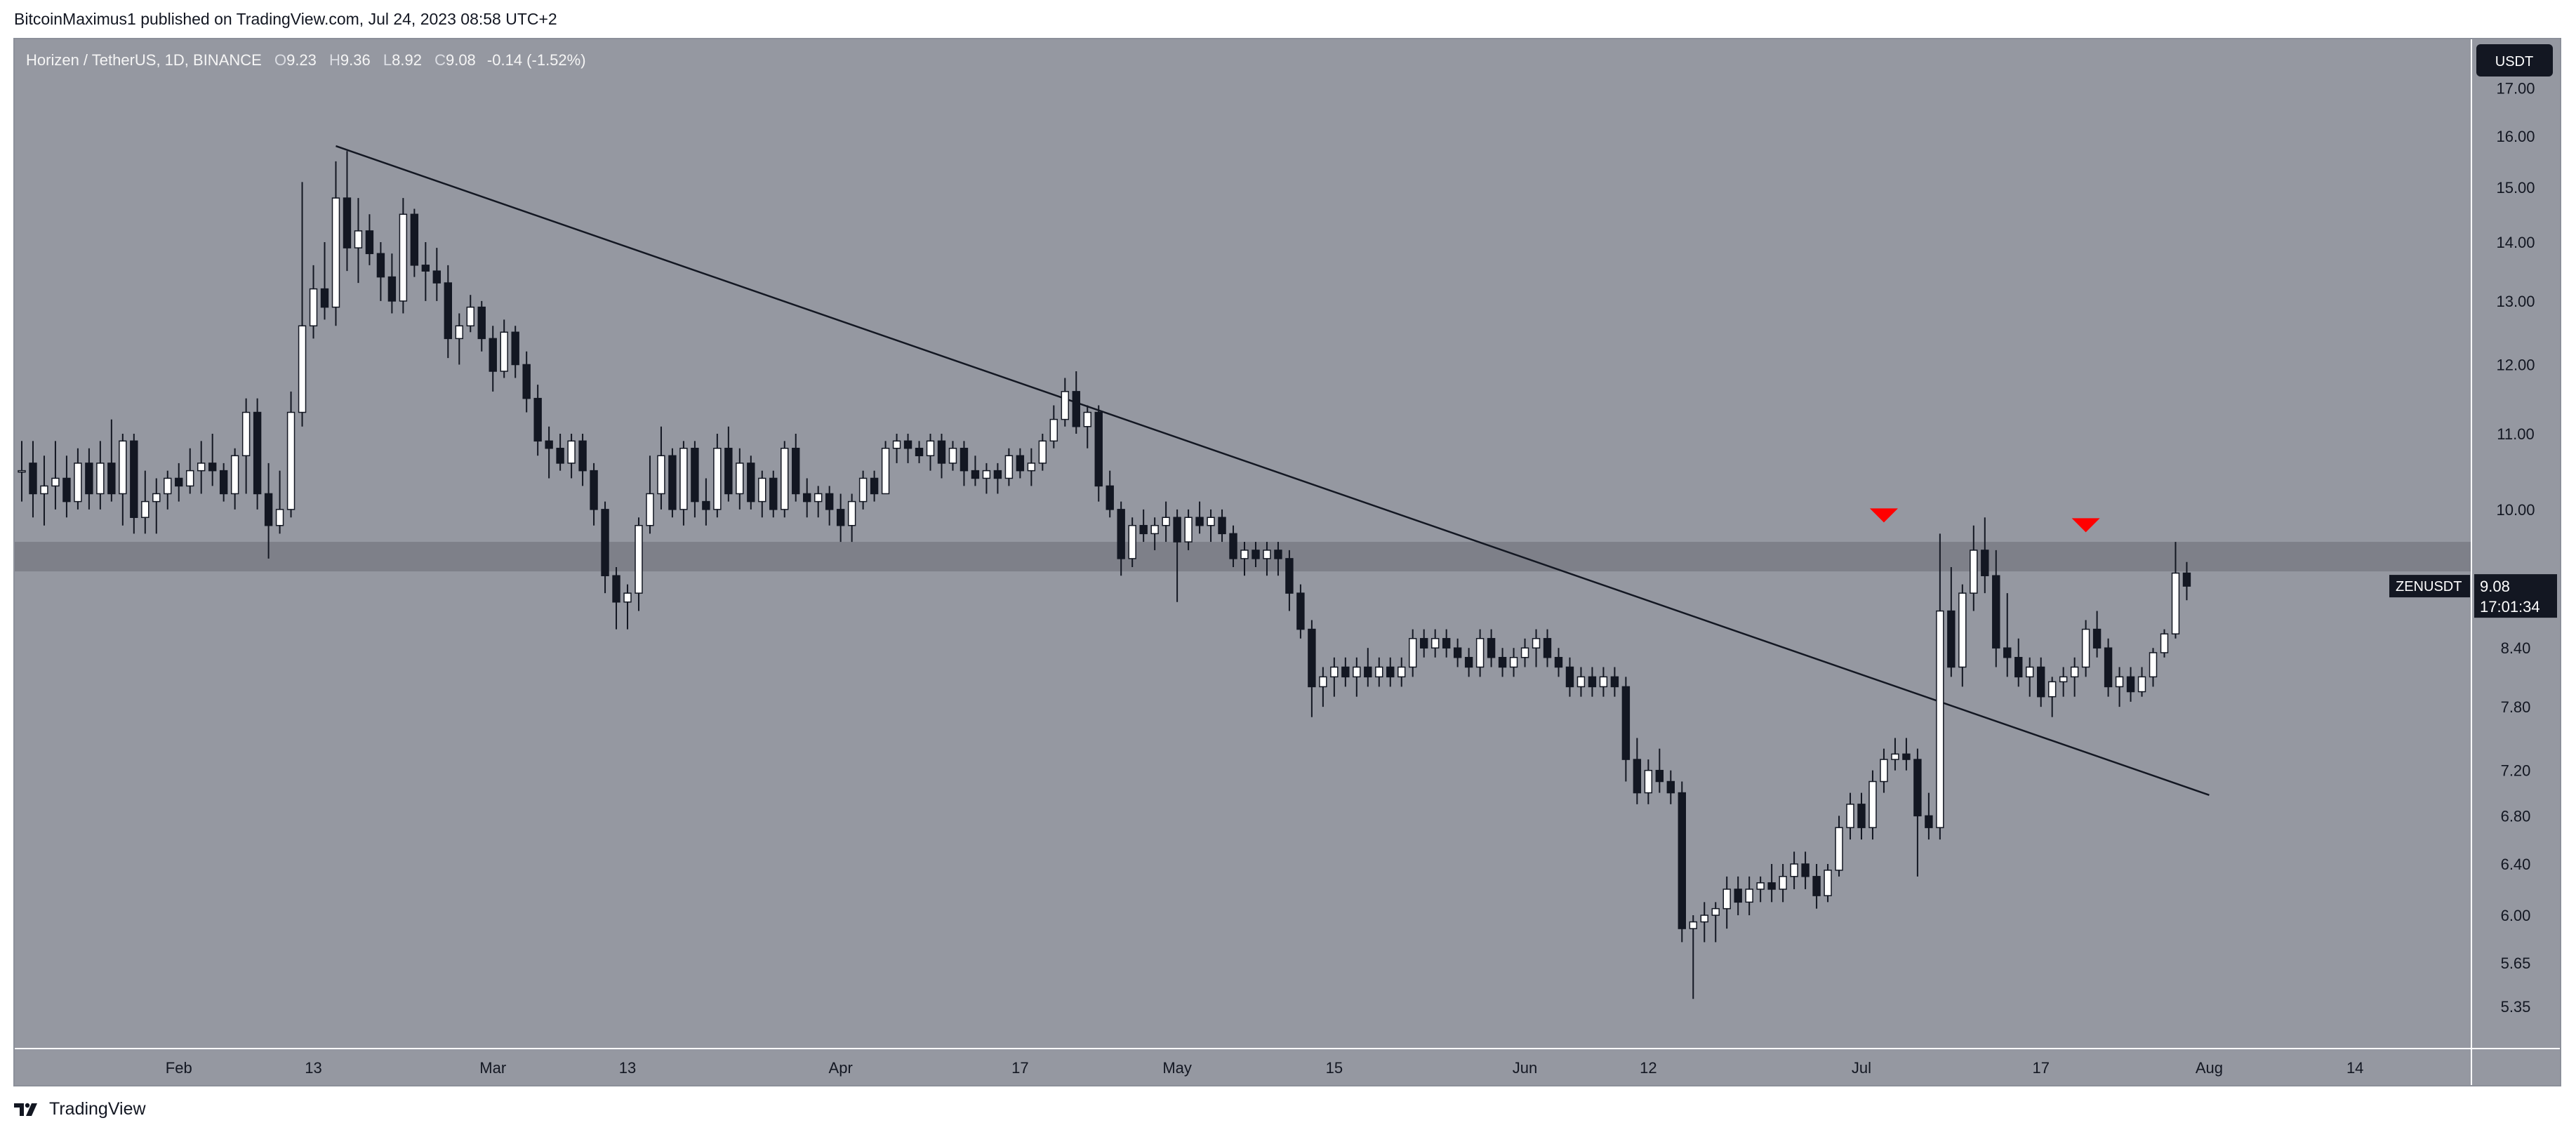  Describe the element at coordinates (1177, 1068) in the screenshot. I see `x-tick-label: May` at that location.